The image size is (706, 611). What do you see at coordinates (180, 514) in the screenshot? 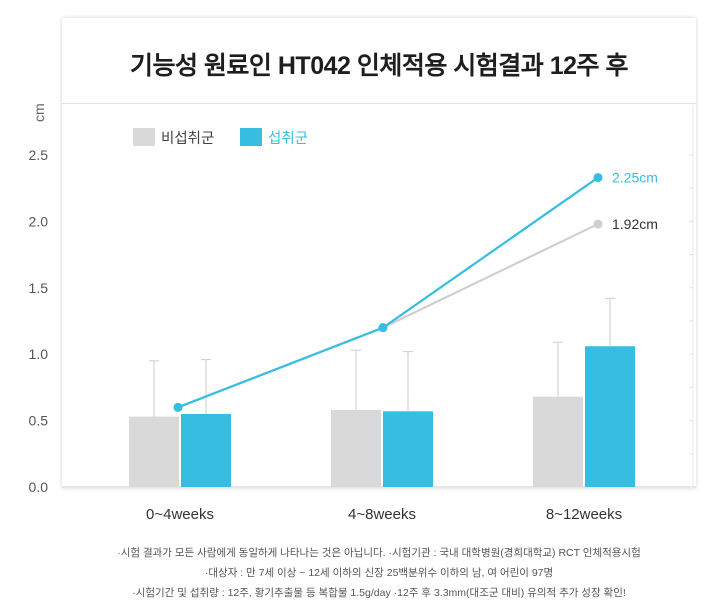
I see `x-tick-label: 0~4weeks` at bounding box center [180, 514].